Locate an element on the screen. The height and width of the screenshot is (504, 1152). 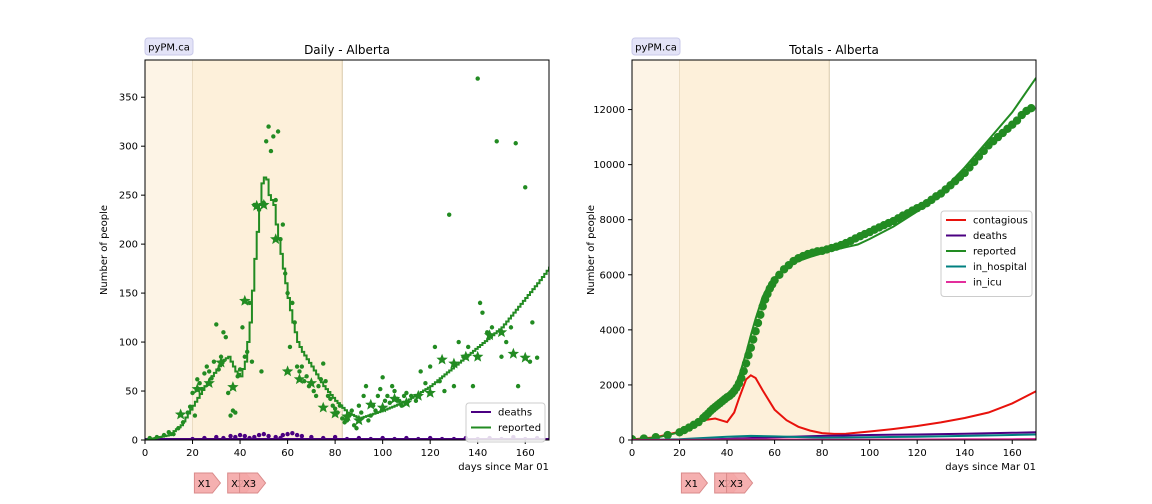
series-line-contagious is located at coordinates (834, 407).